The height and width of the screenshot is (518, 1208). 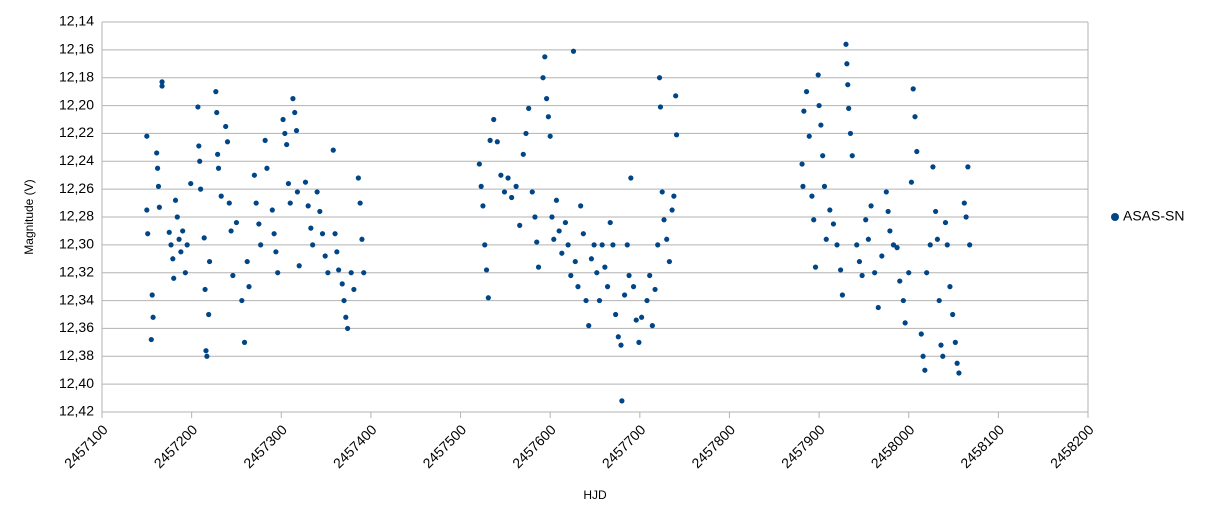 What do you see at coordinates (893, 446) in the screenshot?
I see `x-tick-label: 2458000` at bounding box center [893, 446].